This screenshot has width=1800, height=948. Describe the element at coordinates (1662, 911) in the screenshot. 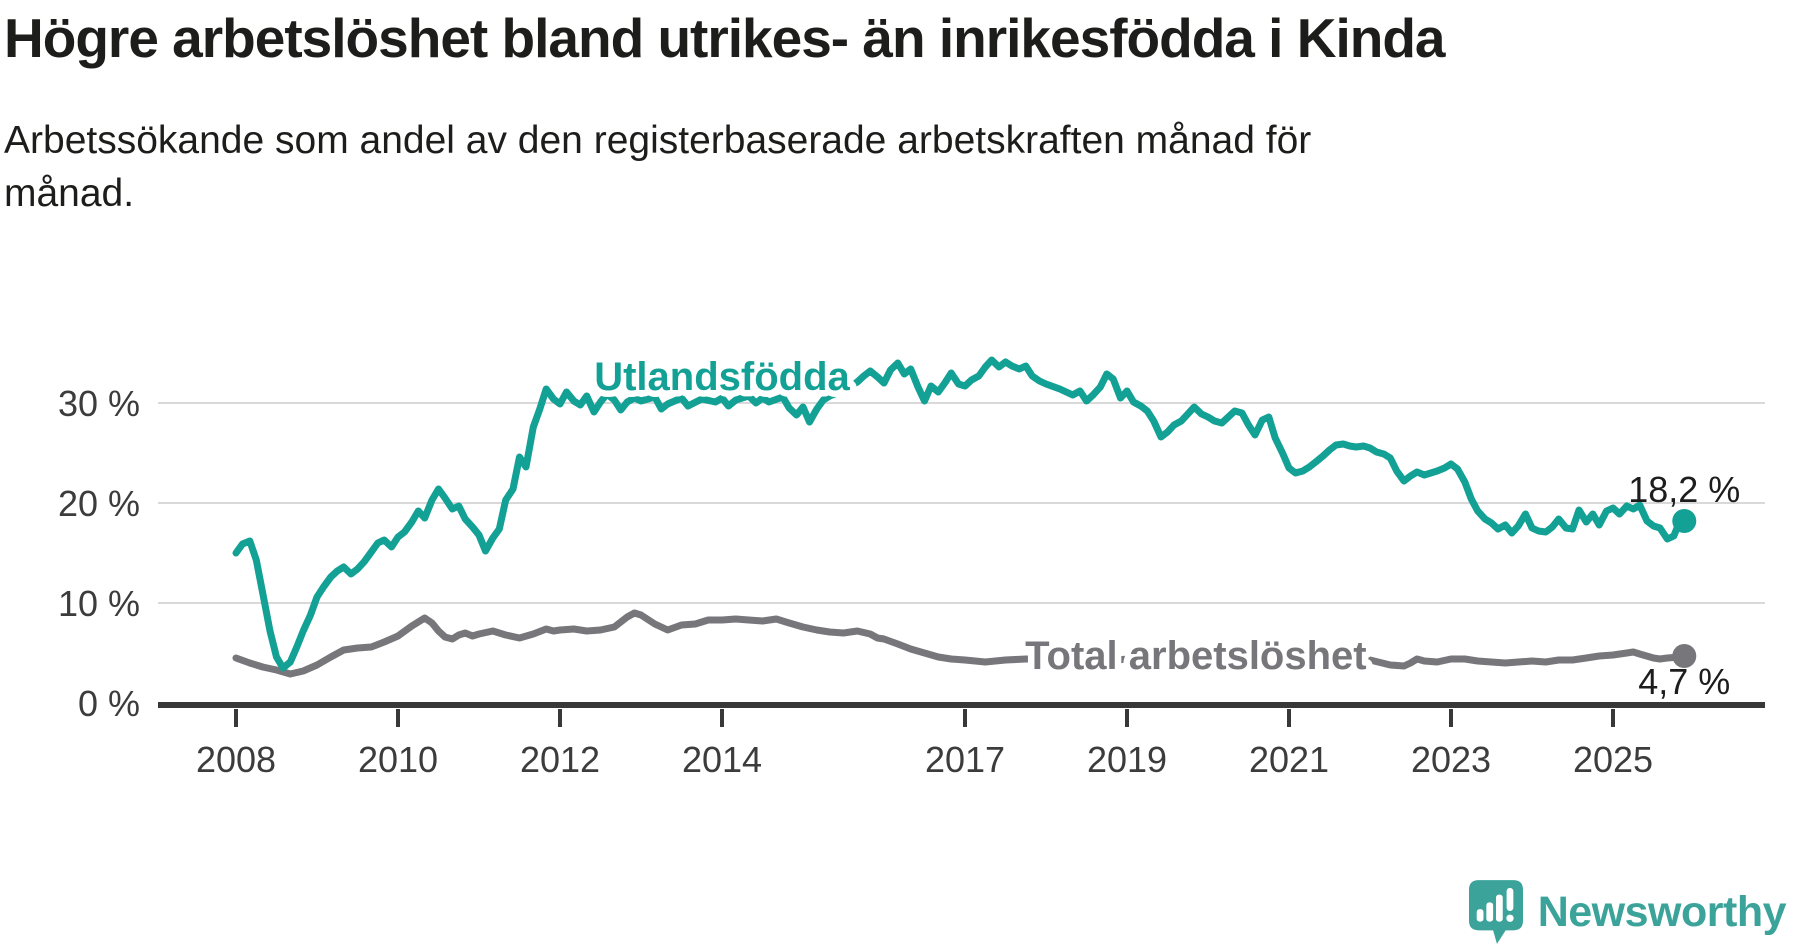

I see `newsworthy-logo-text: Newsworthy` at that location.